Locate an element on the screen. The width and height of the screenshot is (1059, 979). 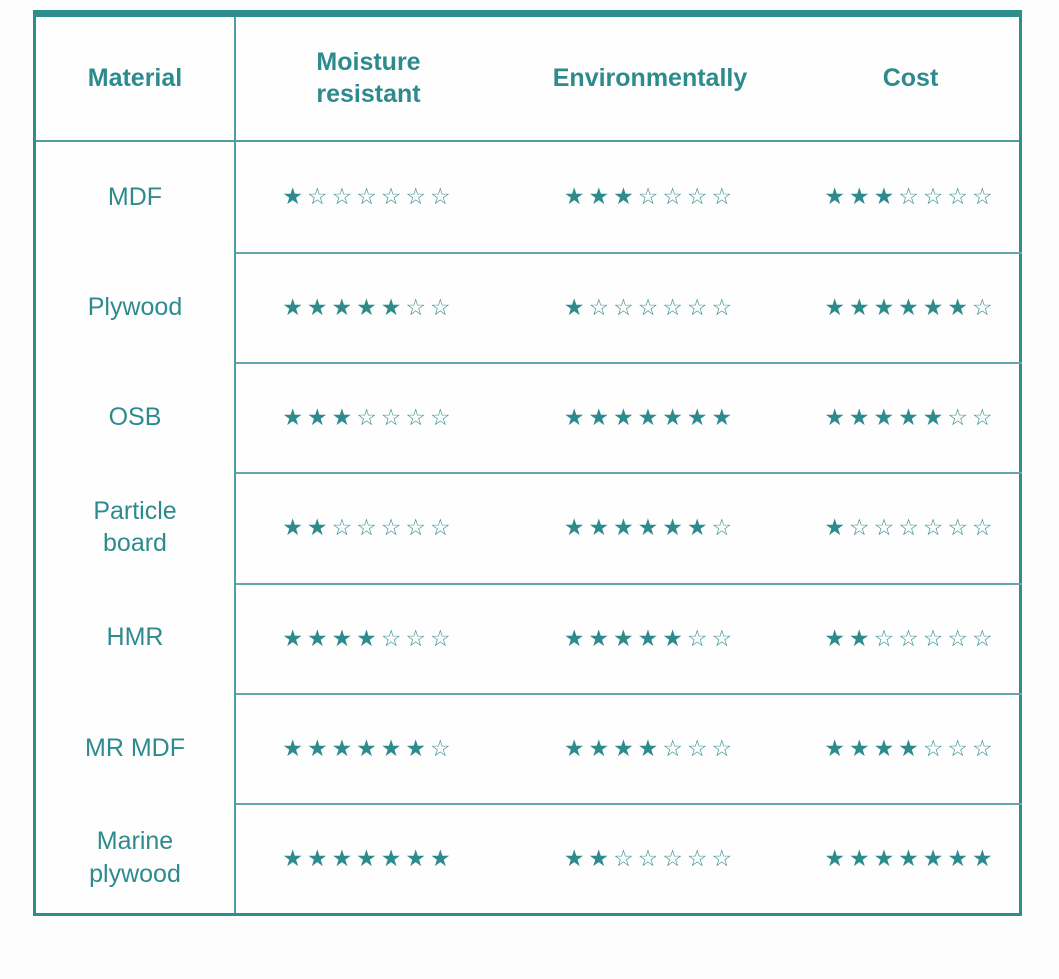
rating-cell-particle-board-environmentally: ★★★★★★☆ is located at coordinates (650, 527).